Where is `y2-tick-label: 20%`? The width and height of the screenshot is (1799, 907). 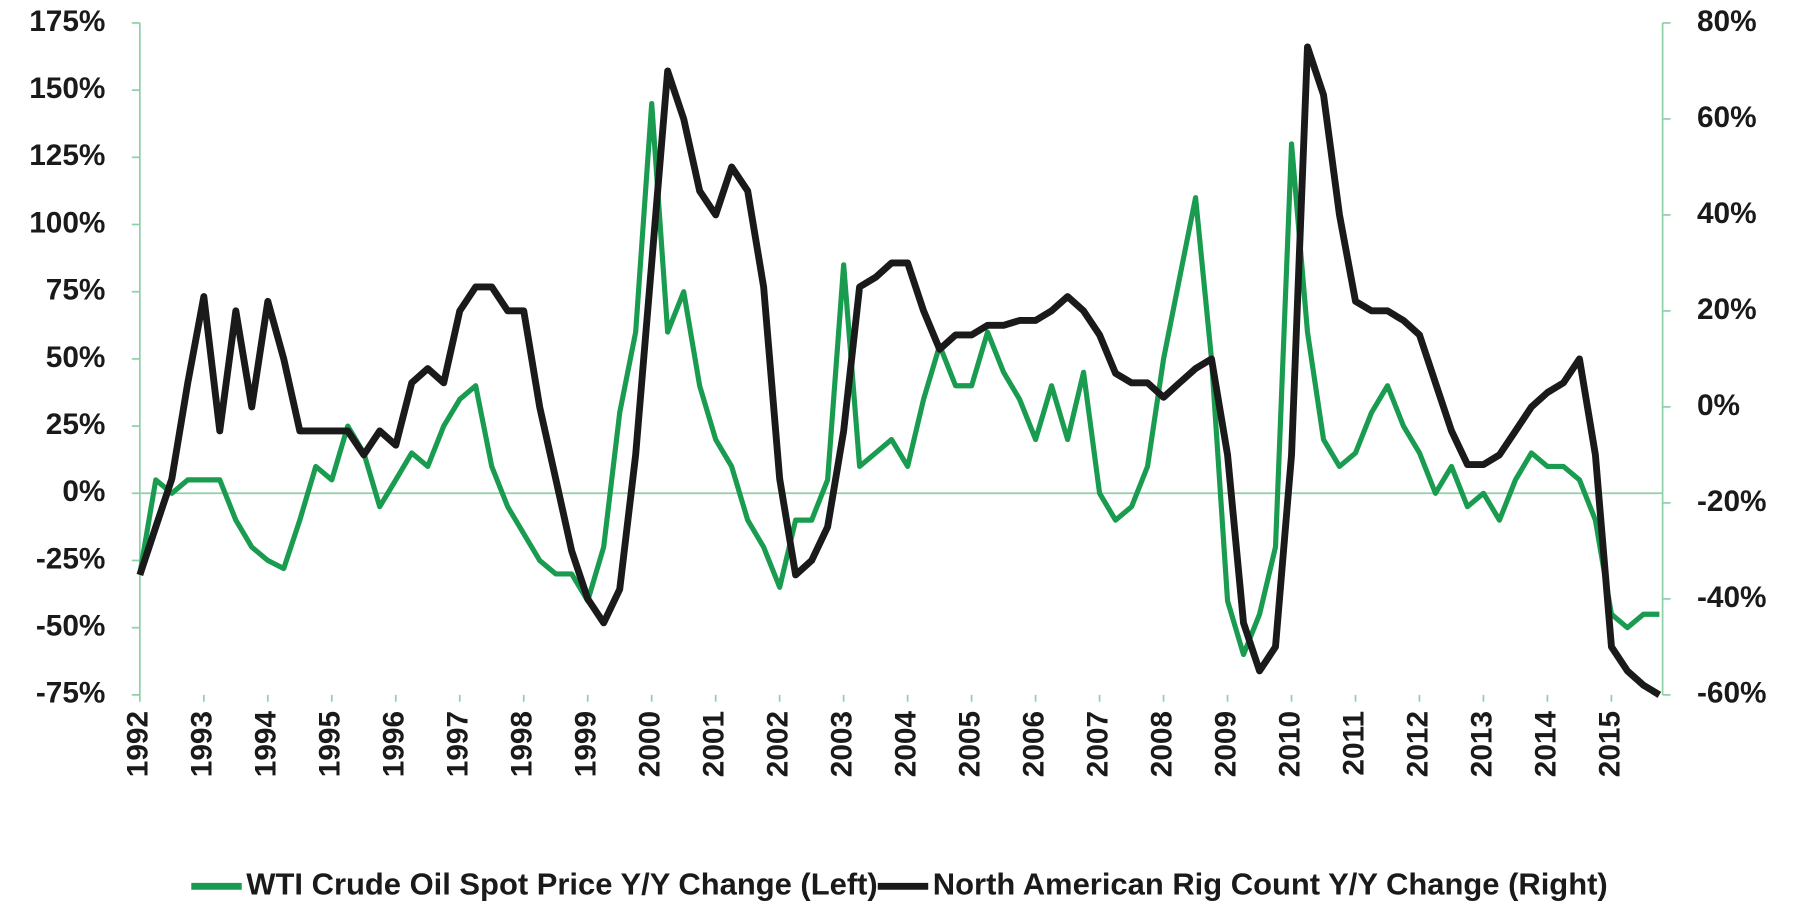 y2-tick-label: 20% is located at coordinates (1727, 309).